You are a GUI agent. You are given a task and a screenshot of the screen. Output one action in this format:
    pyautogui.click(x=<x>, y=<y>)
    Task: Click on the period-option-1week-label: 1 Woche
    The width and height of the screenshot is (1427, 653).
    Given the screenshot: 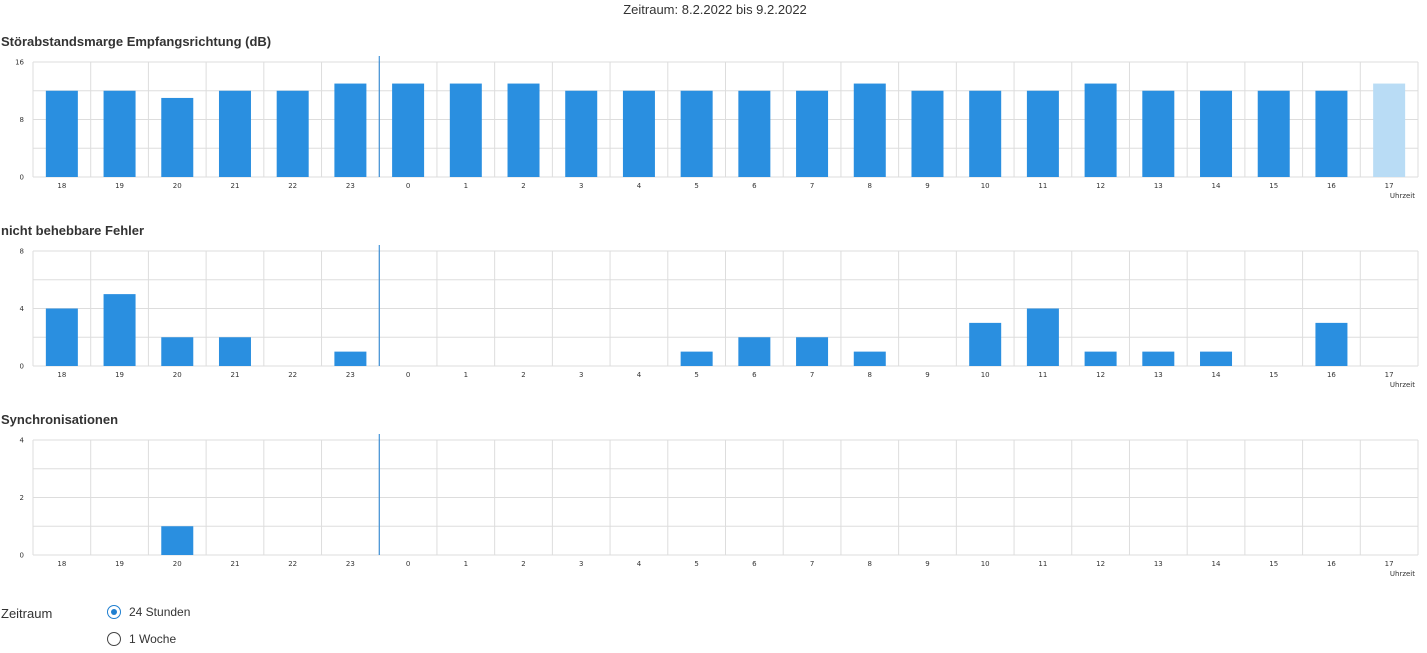 What is the action you would take?
    pyautogui.click(x=153, y=639)
    